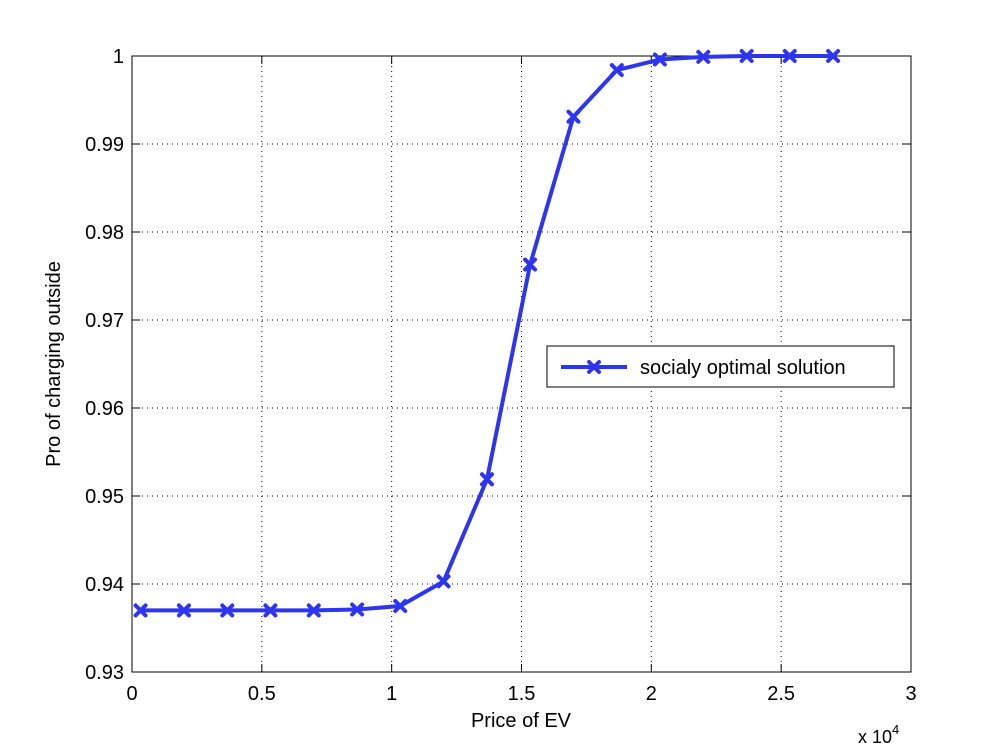 The image size is (1005, 755). What do you see at coordinates (104, 145) in the screenshot?
I see `y-tick-label: 0.99` at bounding box center [104, 145].